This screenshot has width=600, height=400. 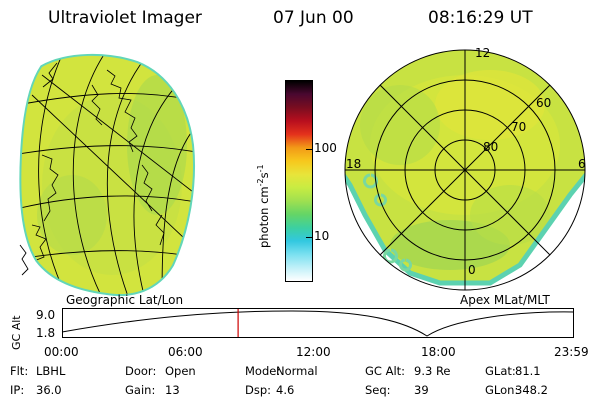 What do you see at coordinates (421, 390) in the screenshot?
I see `info-value: 39` at bounding box center [421, 390].